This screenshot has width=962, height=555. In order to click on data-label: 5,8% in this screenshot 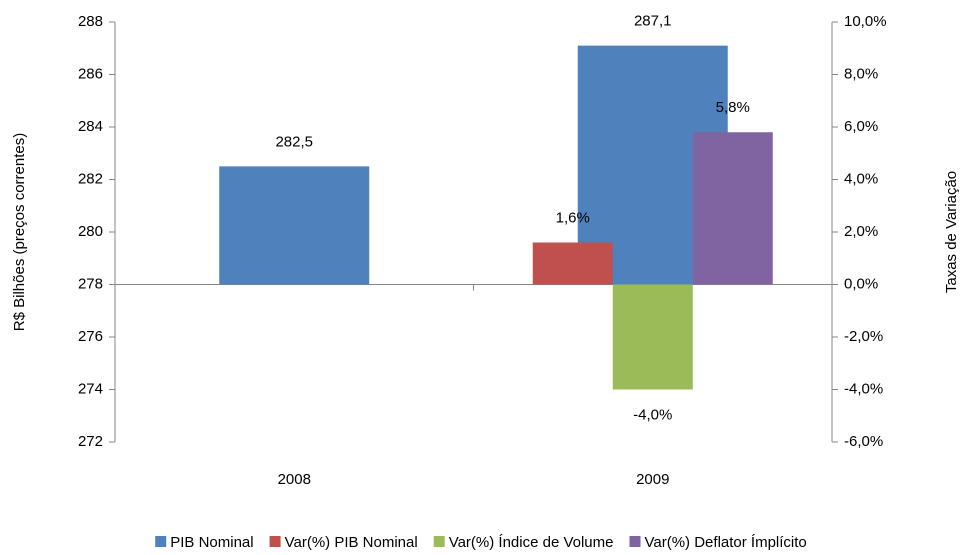, I will do `click(733, 107)`.